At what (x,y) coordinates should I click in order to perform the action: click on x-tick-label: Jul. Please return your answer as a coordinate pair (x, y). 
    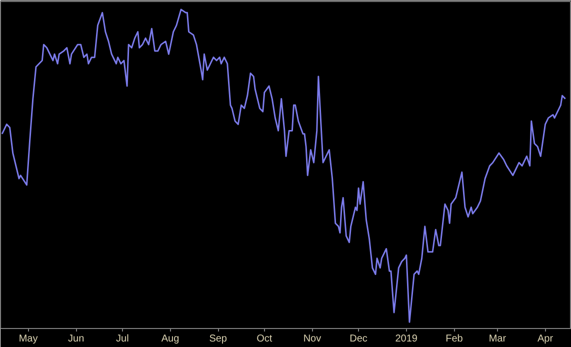
    Looking at the image, I should click on (122, 339).